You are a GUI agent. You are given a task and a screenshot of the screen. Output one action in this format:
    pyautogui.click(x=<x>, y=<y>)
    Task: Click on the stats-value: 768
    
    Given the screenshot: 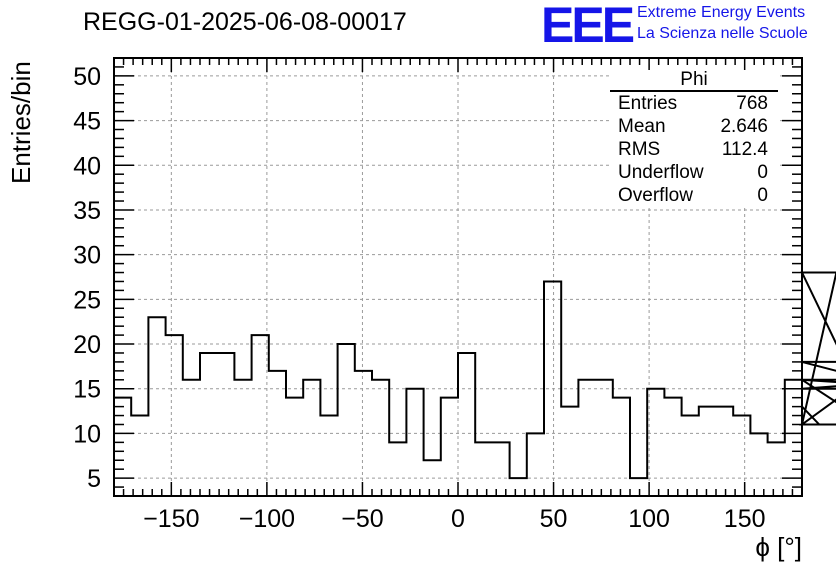 What is the action you would take?
    pyautogui.click(x=752, y=103)
    